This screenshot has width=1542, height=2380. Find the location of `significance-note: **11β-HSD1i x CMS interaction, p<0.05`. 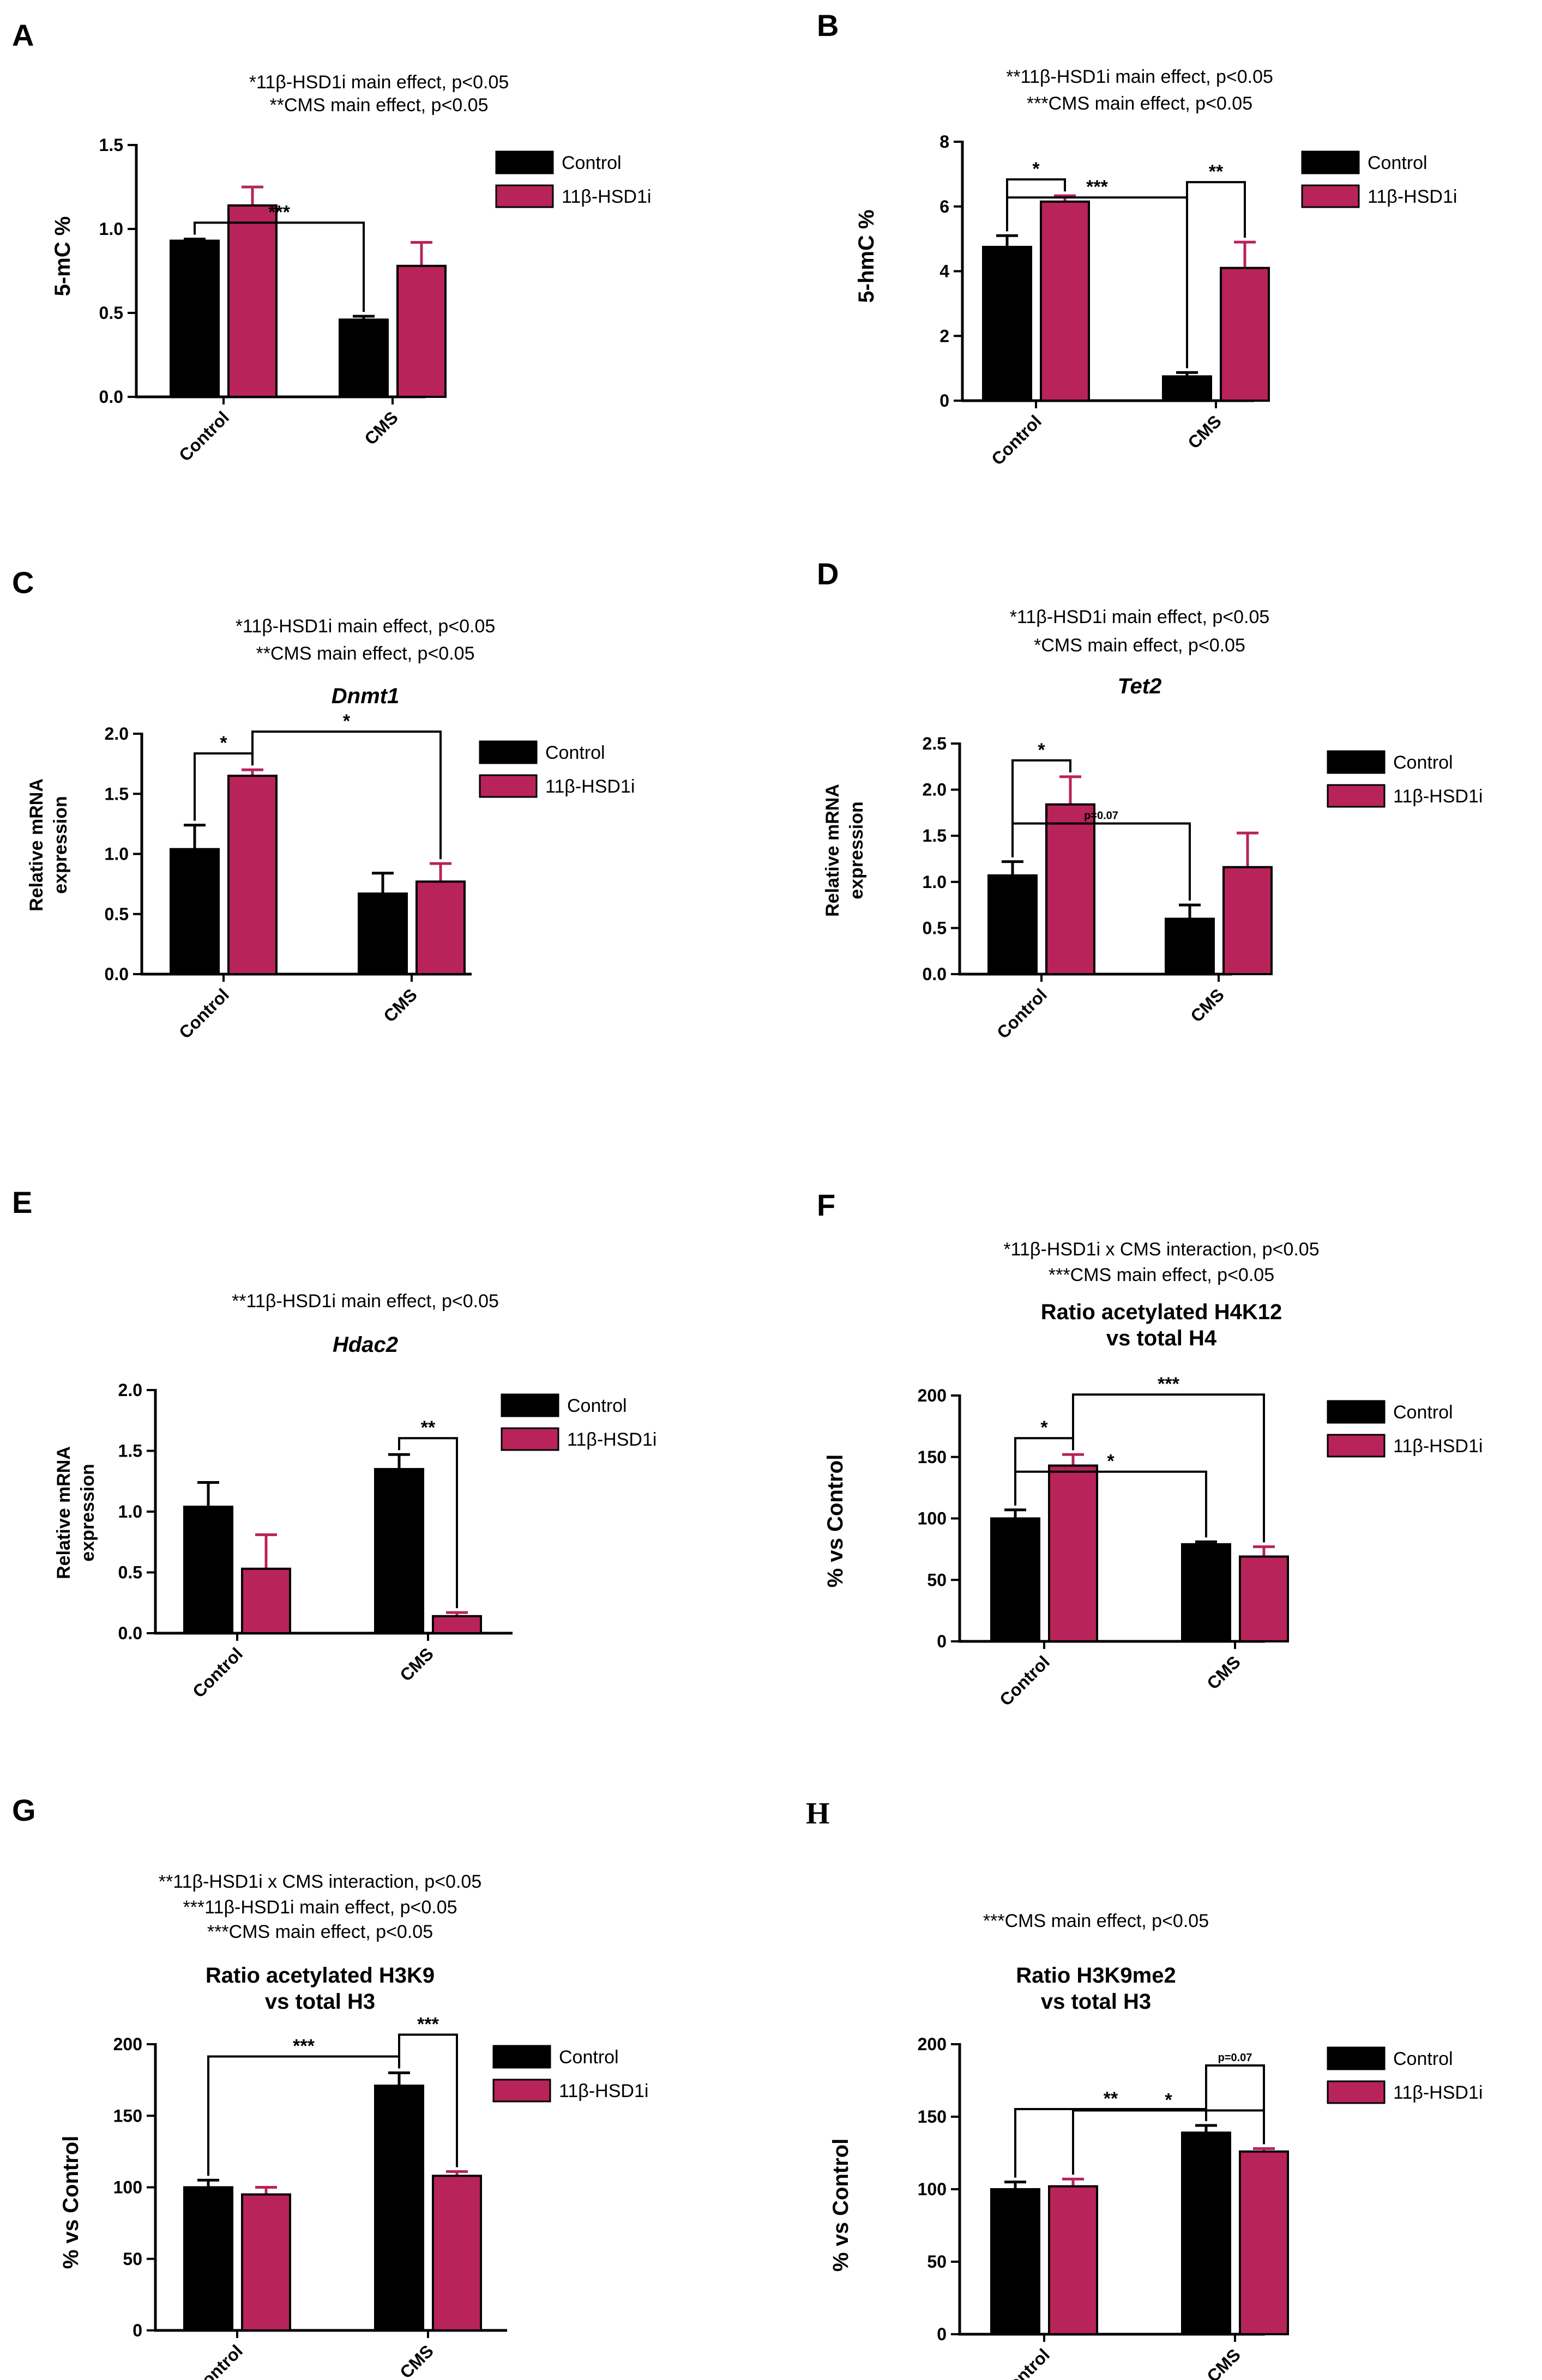

significance-note: **11β-HSD1i x CMS interaction, p<0.05 is located at coordinates (320, 1881).